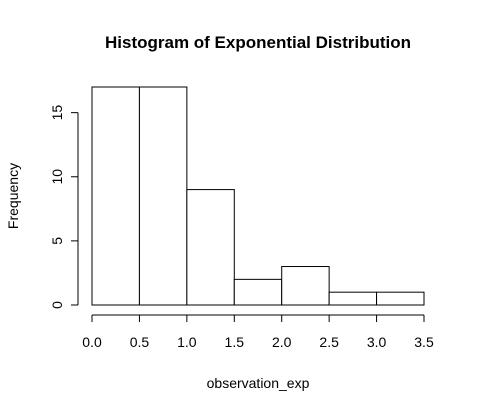 The height and width of the screenshot is (412, 478). What do you see at coordinates (424, 342) in the screenshot?
I see `x-tick-label: 3.5` at bounding box center [424, 342].